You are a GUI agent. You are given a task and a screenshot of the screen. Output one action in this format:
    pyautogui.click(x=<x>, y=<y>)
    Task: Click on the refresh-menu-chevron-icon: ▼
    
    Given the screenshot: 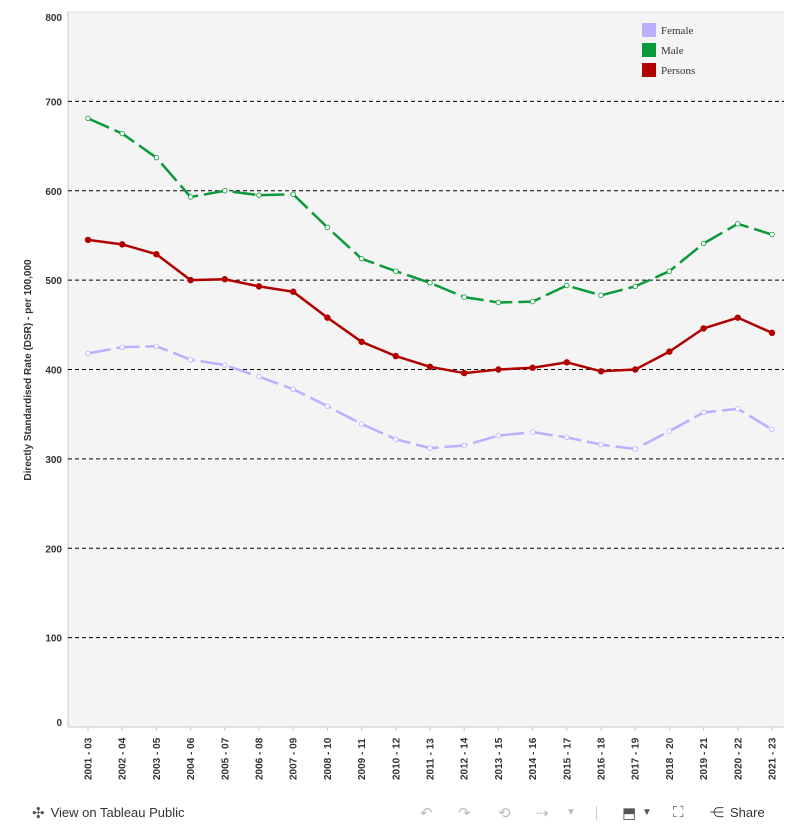 What is the action you would take?
    pyautogui.click(x=571, y=812)
    